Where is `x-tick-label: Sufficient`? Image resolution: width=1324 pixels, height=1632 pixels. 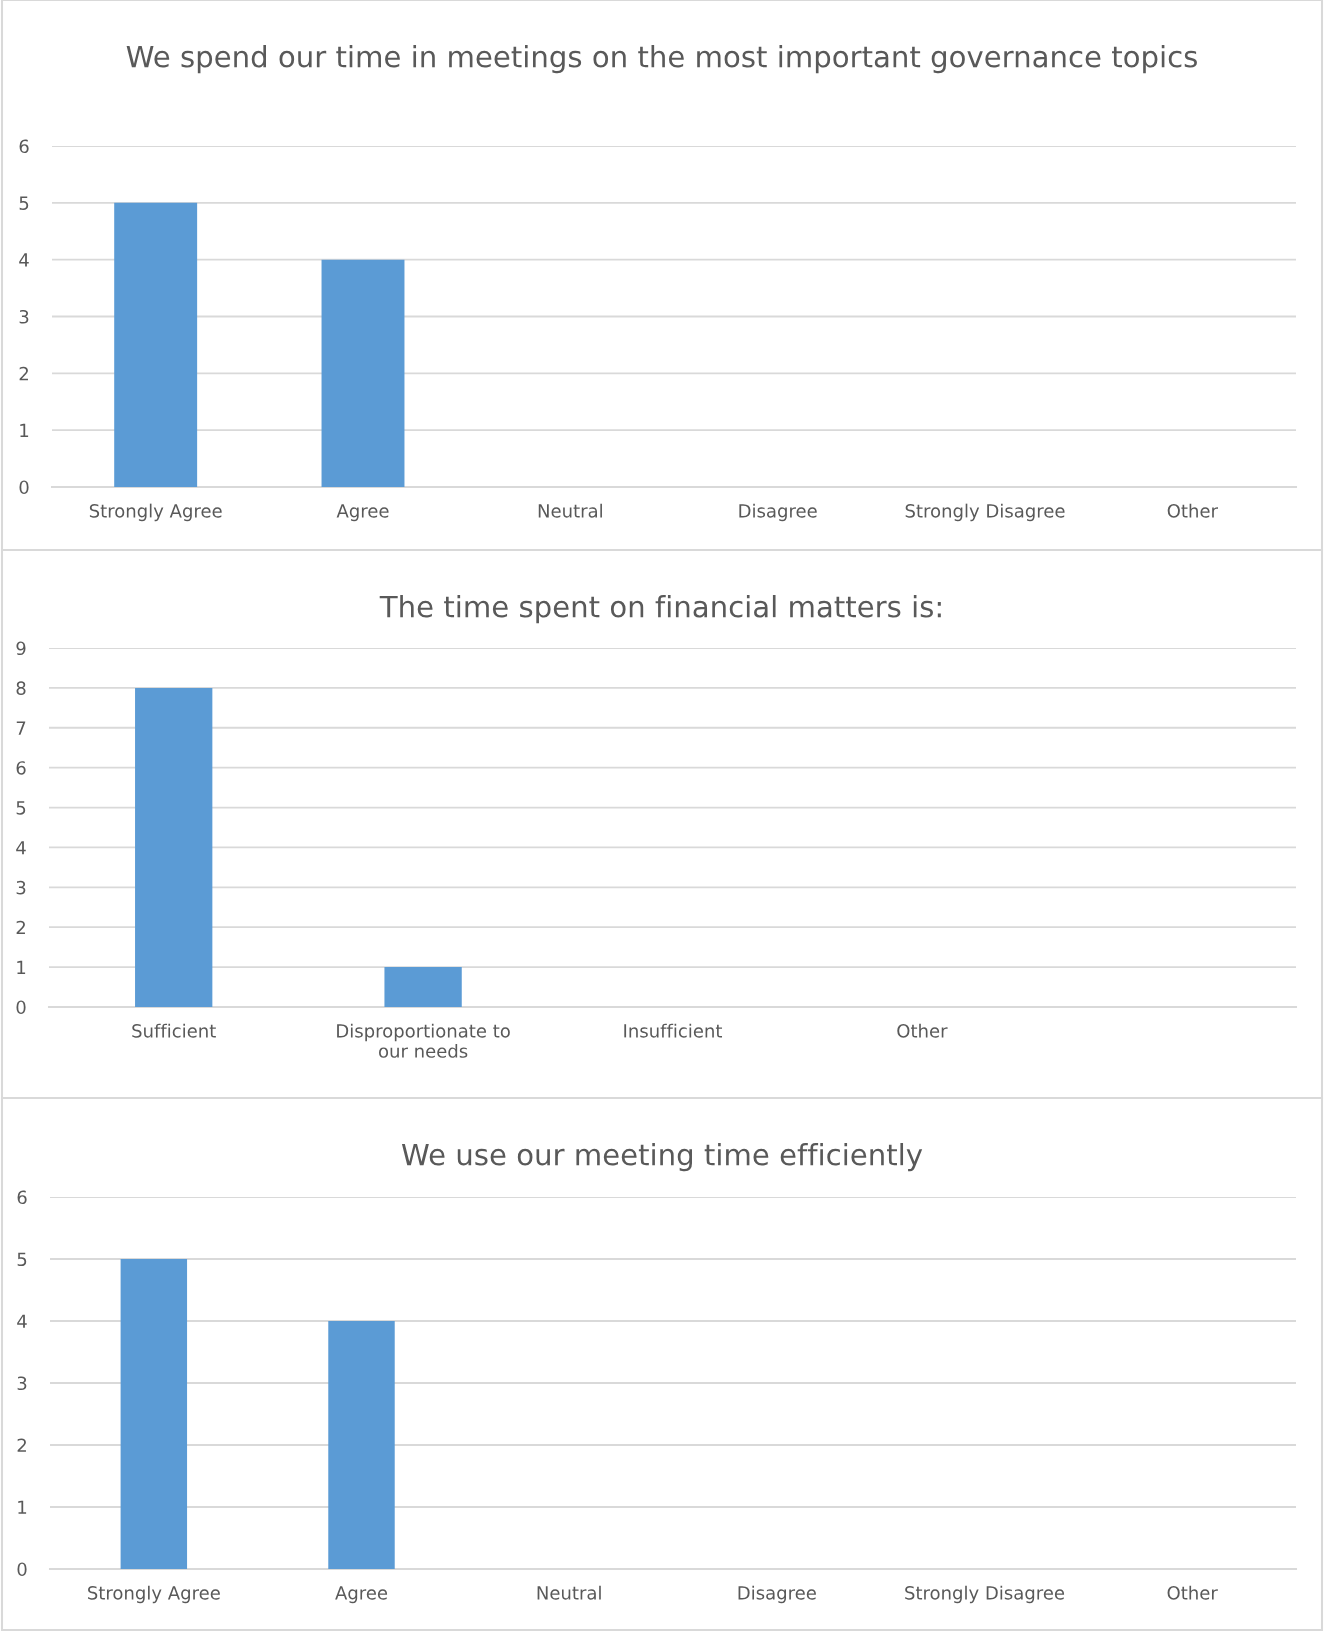
x-tick-label: Sufficient is located at coordinates (174, 1030).